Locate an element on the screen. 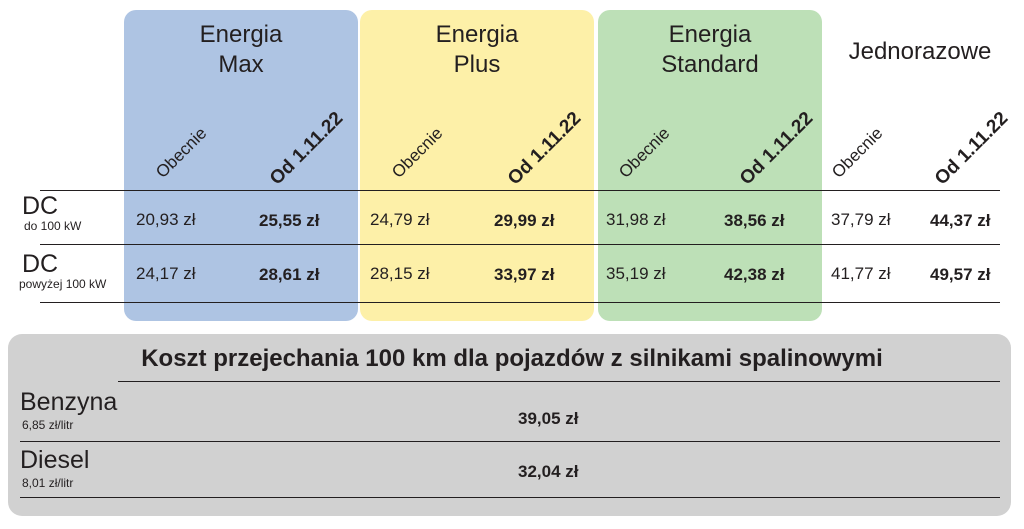 The height and width of the screenshot is (529, 1024). price-new-max-row1: 25,55 zł is located at coordinates (289, 220).